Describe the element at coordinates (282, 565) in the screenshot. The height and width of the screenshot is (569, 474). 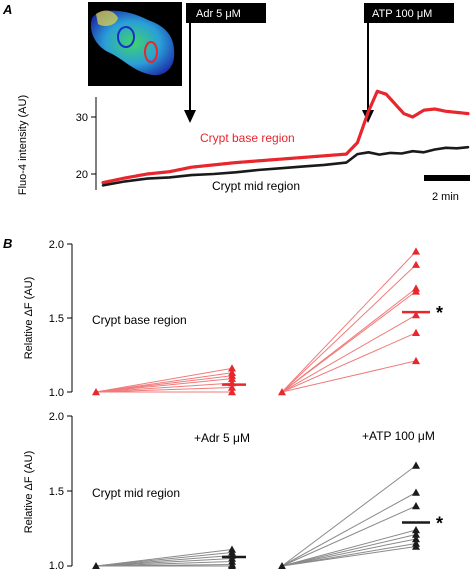
I see `b2-atp-baseline-point` at that location.